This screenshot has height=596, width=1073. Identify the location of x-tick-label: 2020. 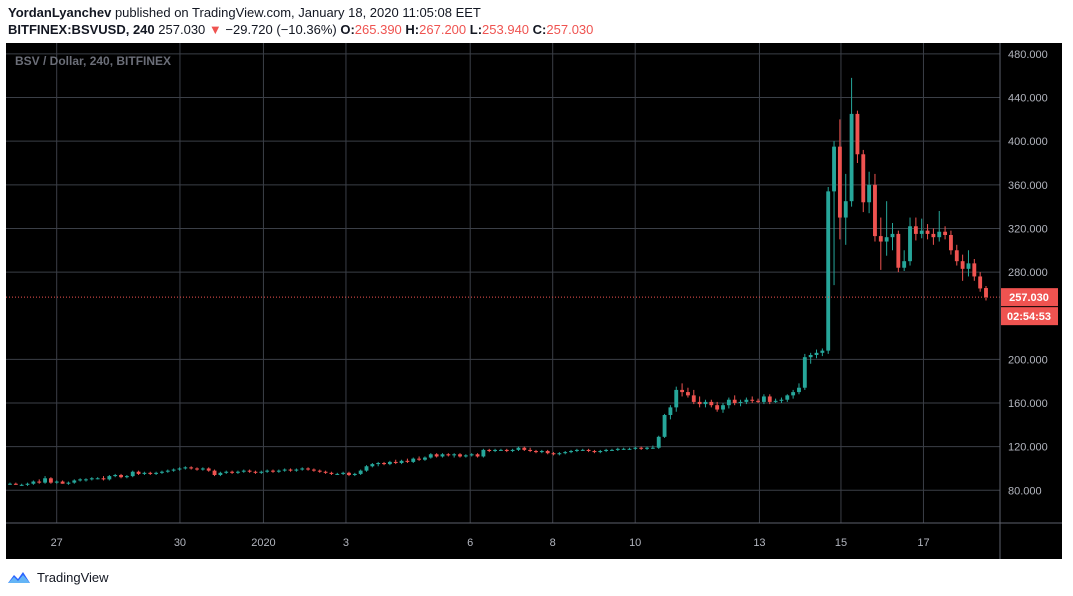
(263, 543).